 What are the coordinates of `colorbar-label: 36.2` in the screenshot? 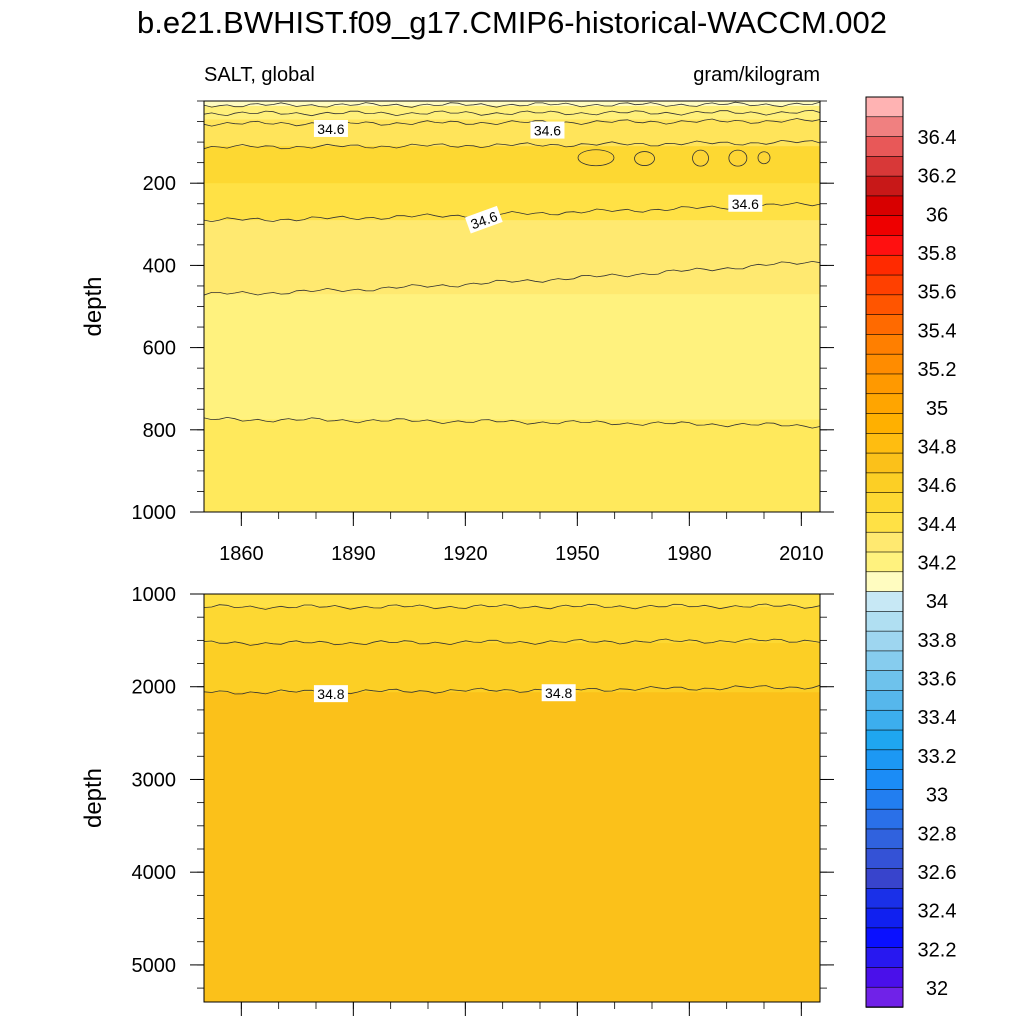 It's located at (937, 177).